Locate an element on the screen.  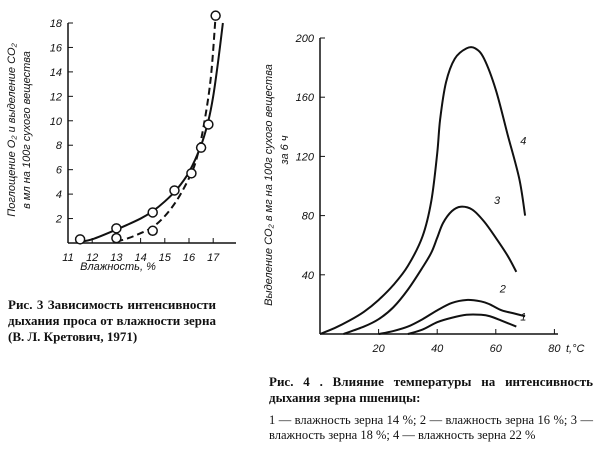
y-tick-label: 200 is located at coordinates (305, 39).